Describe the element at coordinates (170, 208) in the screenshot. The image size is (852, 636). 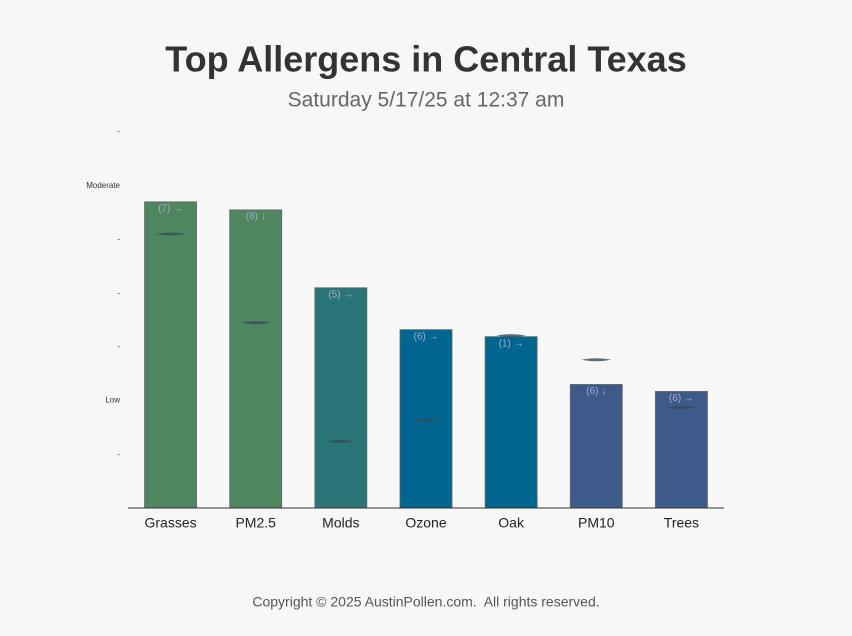
I see `bar-label: (7) →` at that location.